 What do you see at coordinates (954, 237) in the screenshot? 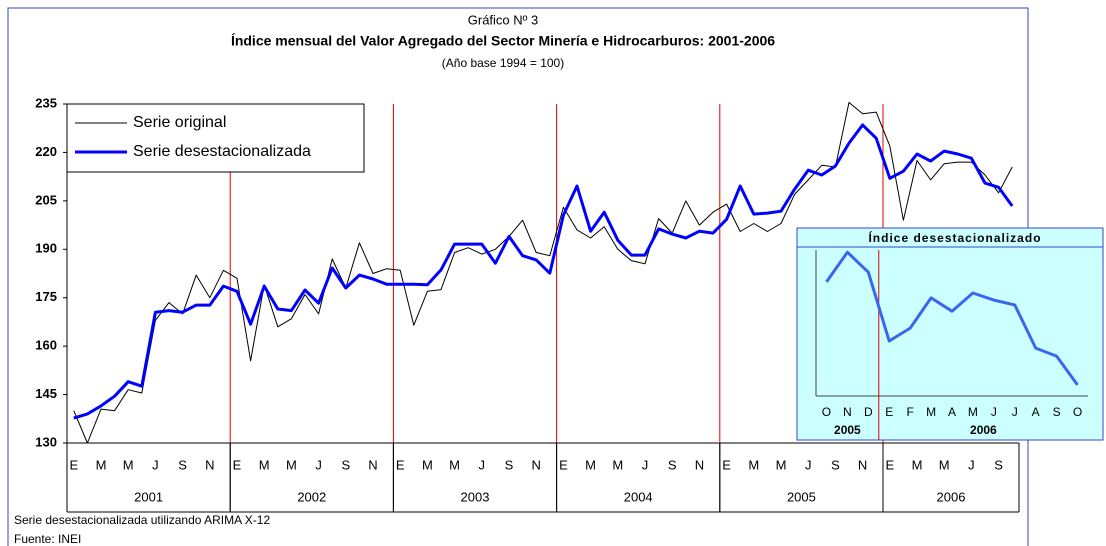
I see `inset-title: Índice desestacionalizado` at bounding box center [954, 237].